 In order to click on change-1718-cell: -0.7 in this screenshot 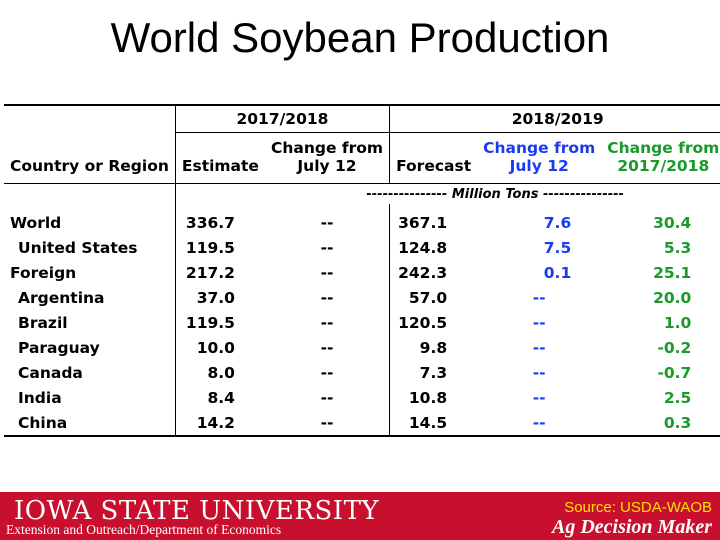, I will do `click(674, 372)`.